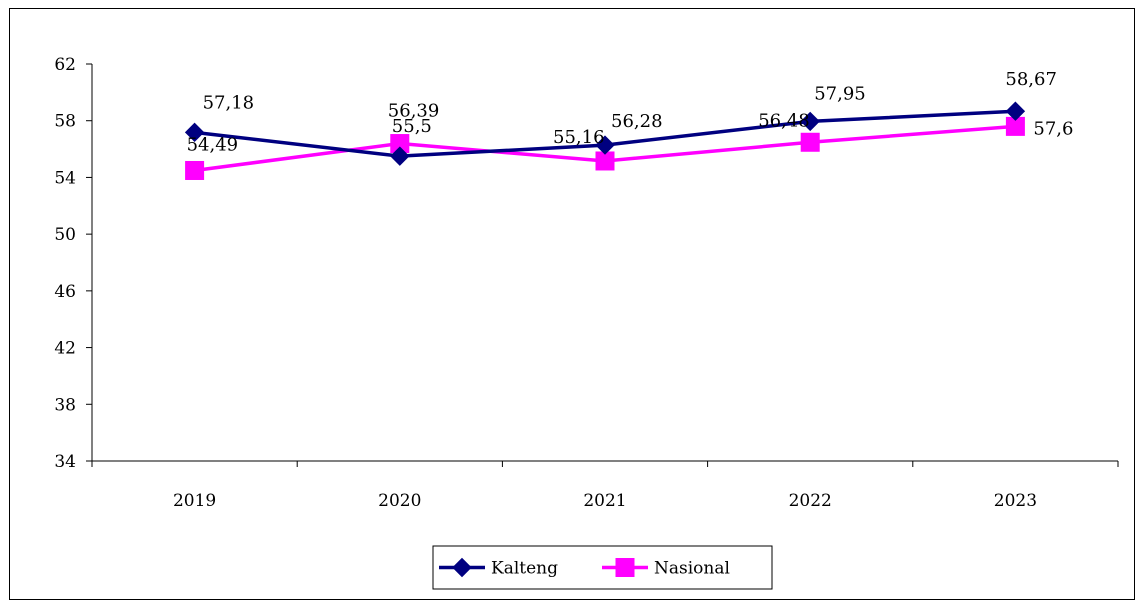 The width and height of the screenshot is (1143, 606). I want to click on legend-label: Nasional, so click(692, 569).